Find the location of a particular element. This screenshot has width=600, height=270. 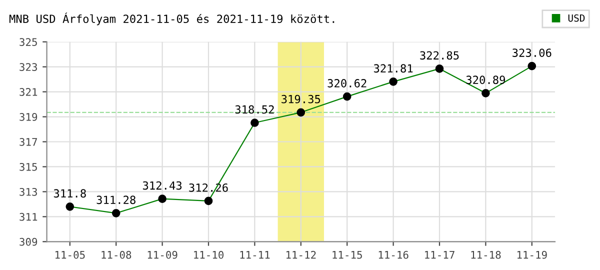

data-label: 323.06 is located at coordinates (532, 52).